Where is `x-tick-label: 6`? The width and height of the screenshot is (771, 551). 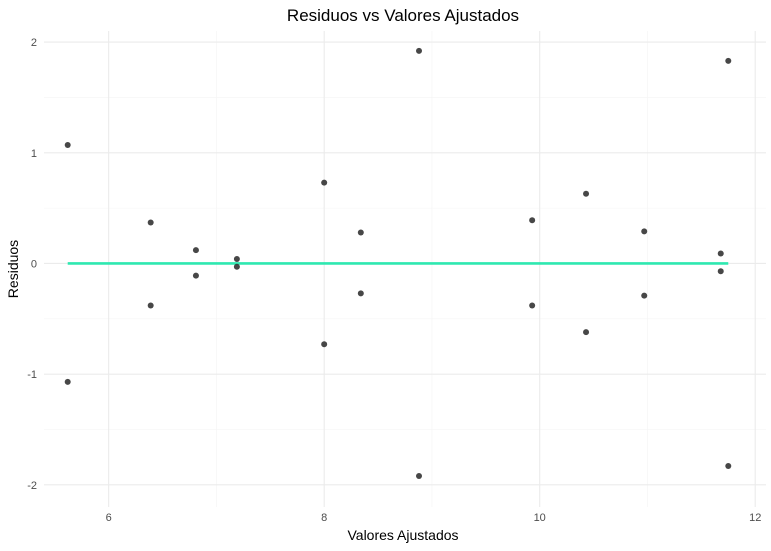
x-tick-label: 6 is located at coordinates (109, 518).